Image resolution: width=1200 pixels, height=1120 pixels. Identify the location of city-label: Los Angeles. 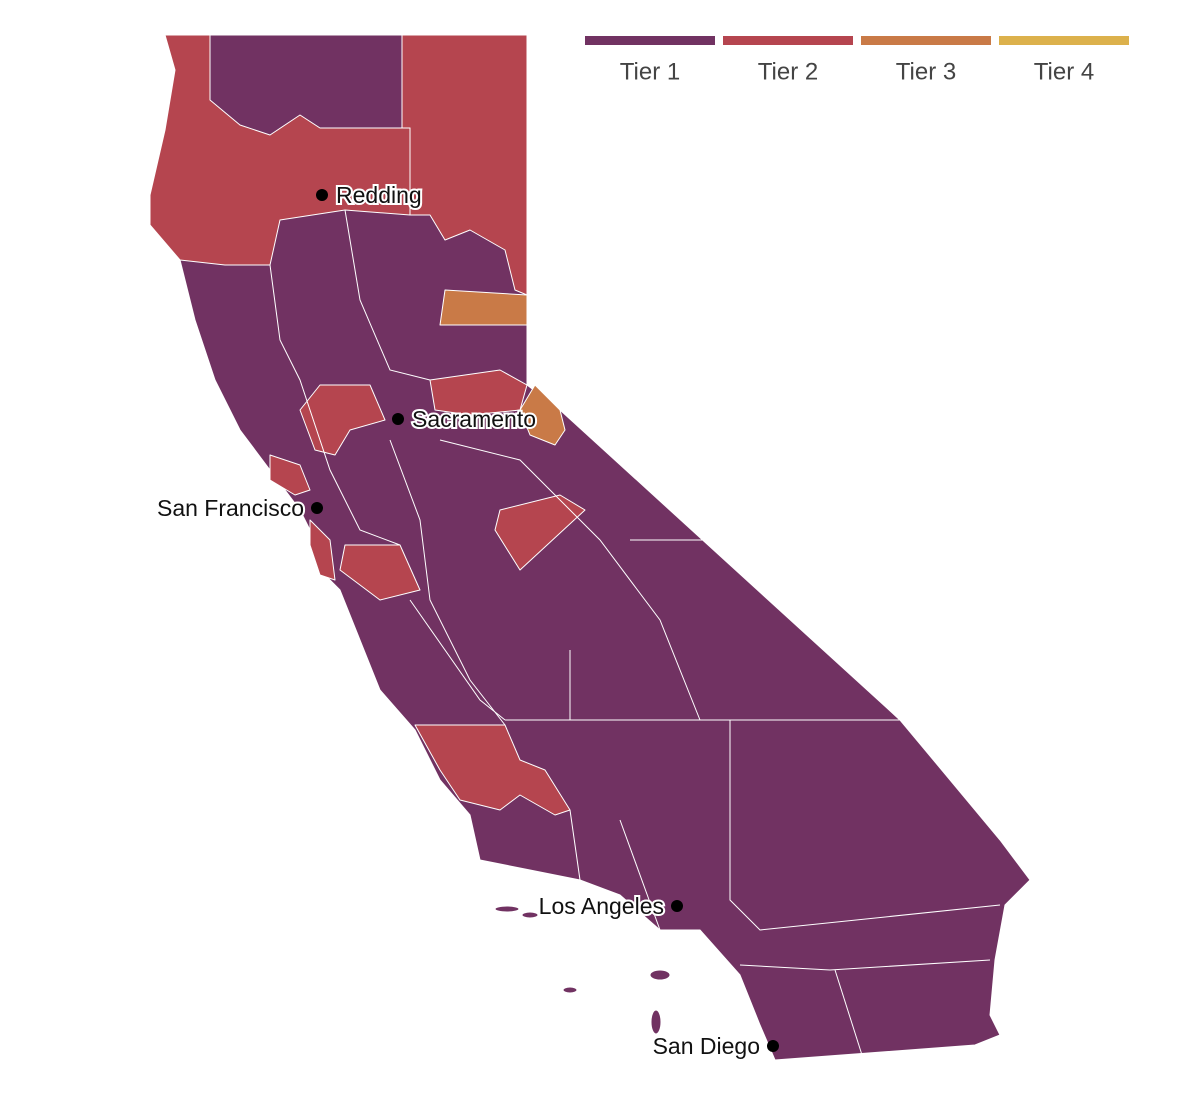
(601, 906).